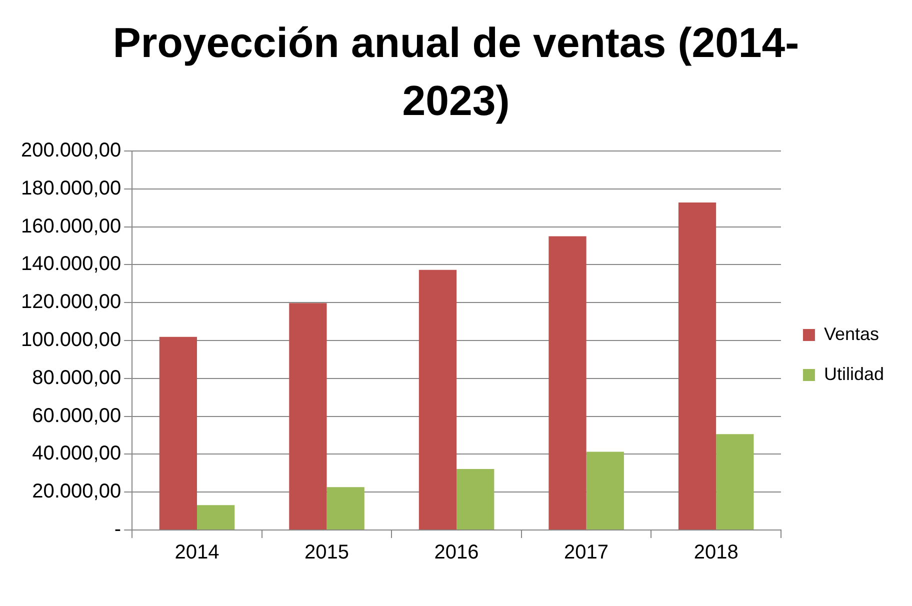 The image size is (912, 606). I want to click on x-tick-label: 2018, so click(716, 553).